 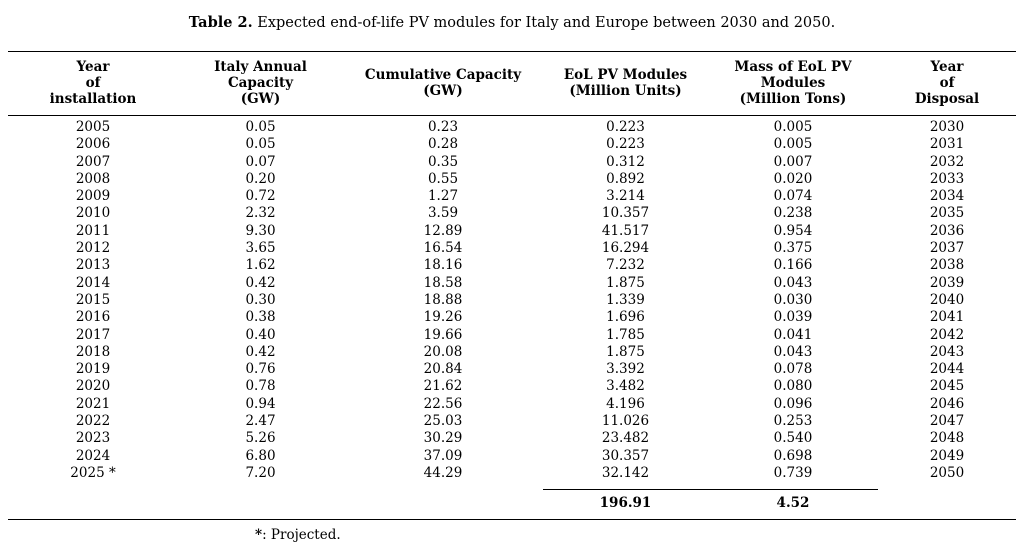 I want to click on table-cell: 0.043, so click(x=793, y=351).